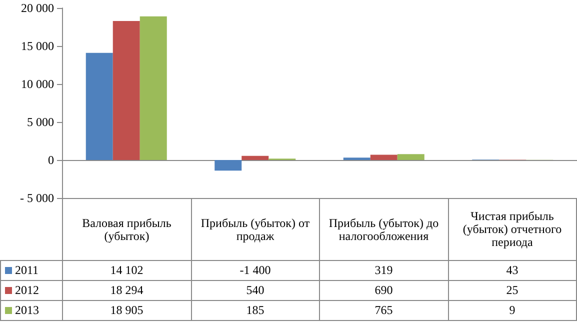  Describe the element at coordinates (255, 310) in the screenshot. I see `data-label: 185` at that location.